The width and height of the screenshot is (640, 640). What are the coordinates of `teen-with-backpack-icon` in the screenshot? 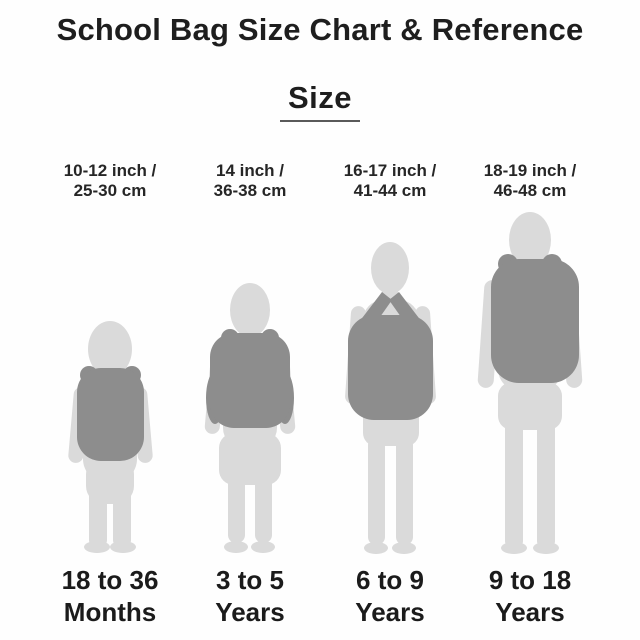 It's located at (530, 383).